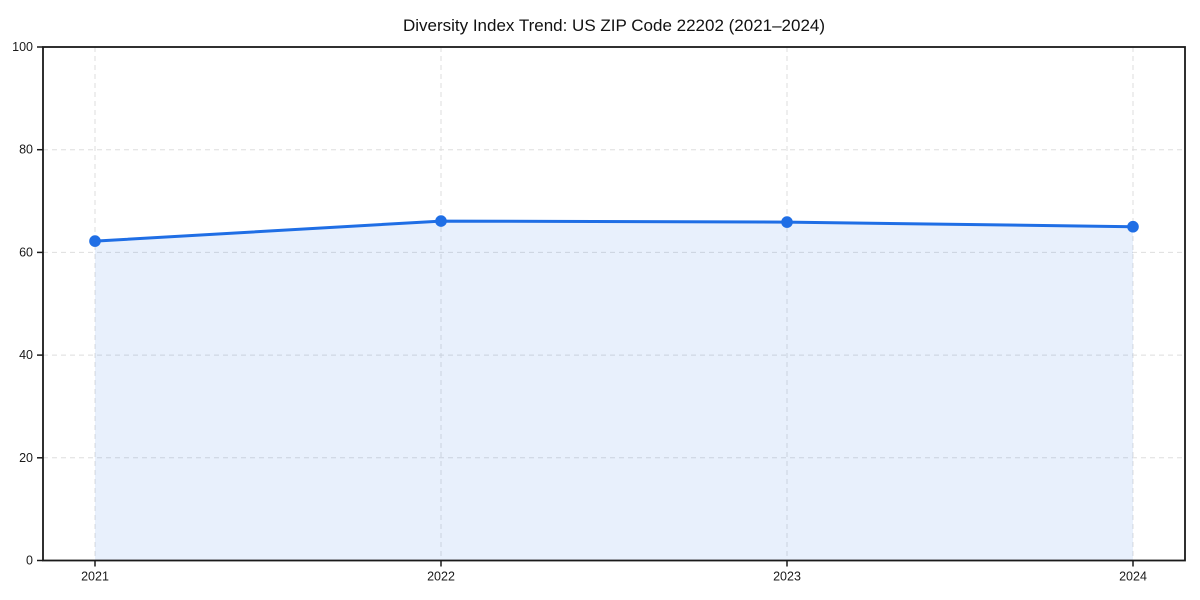  What do you see at coordinates (22, 47) in the screenshot?
I see `y-tick-label: 100` at bounding box center [22, 47].